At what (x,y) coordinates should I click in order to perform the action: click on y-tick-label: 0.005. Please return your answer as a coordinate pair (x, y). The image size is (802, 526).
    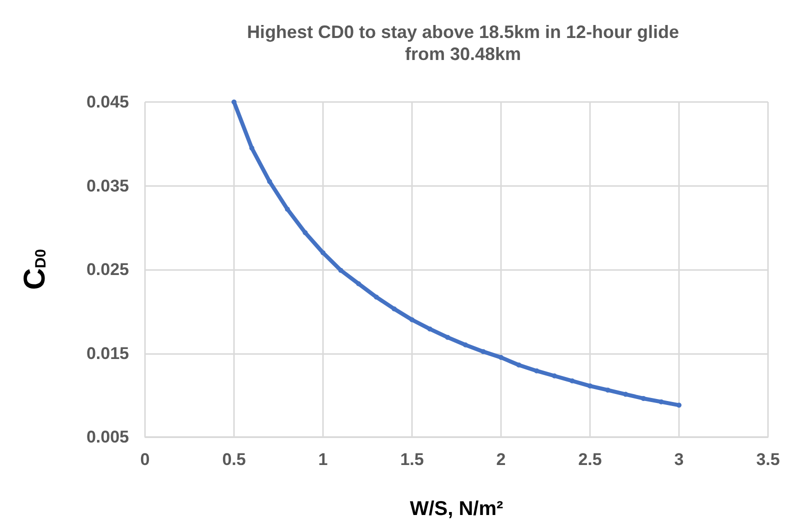
    Looking at the image, I should click on (107, 437).